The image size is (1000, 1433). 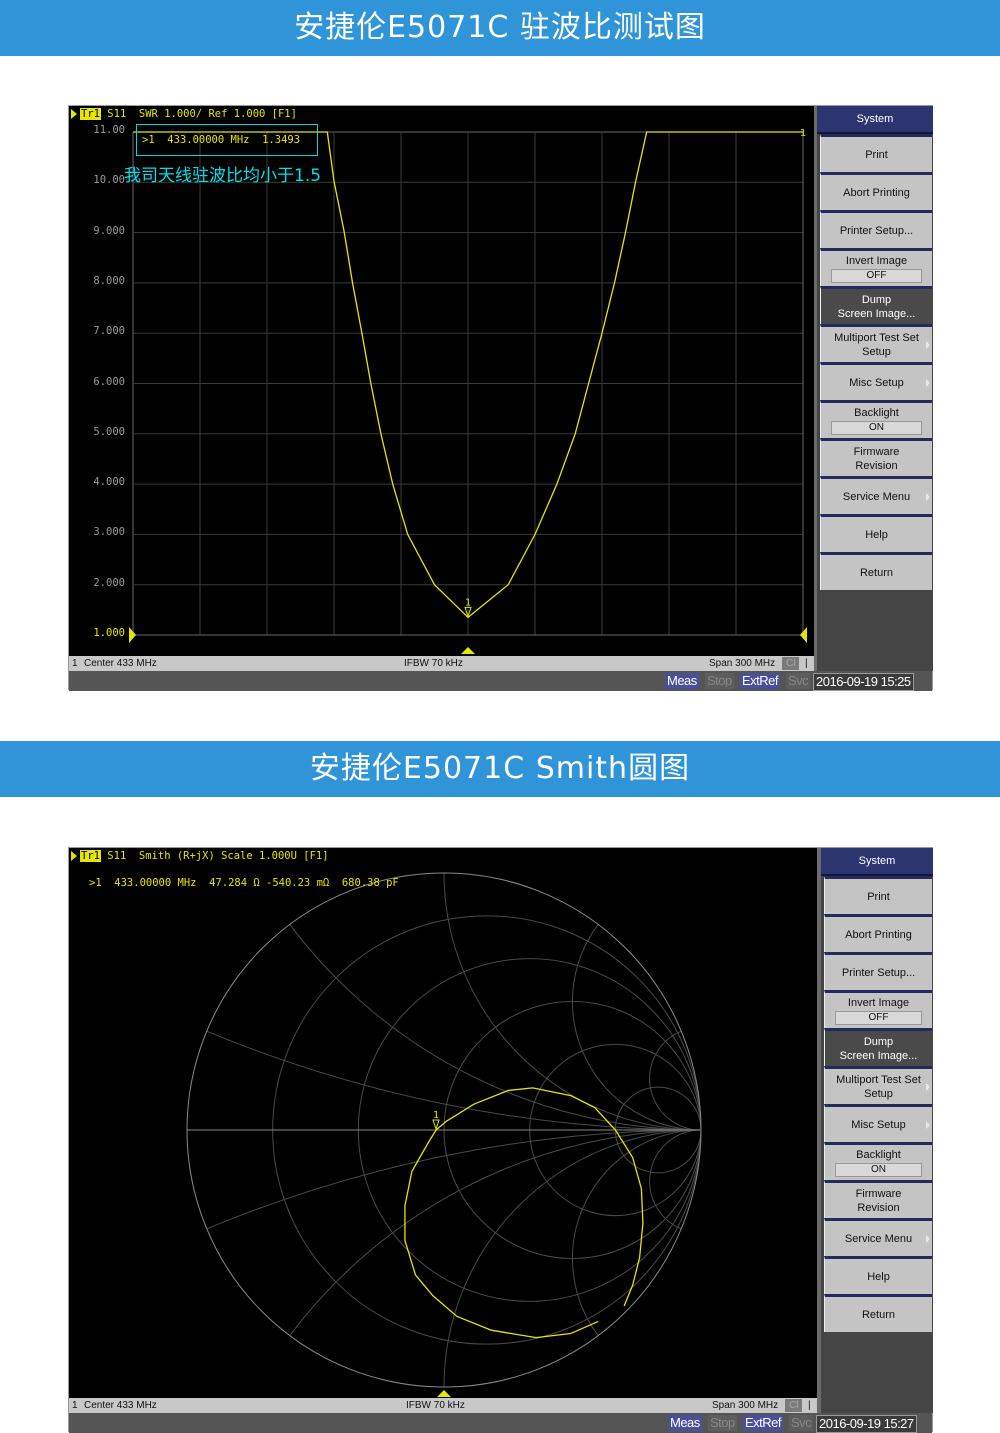 What do you see at coordinates (722, 1423) in the screenshot?
I see `stop-indicator: Stop` at bounding box center [722, 1423].